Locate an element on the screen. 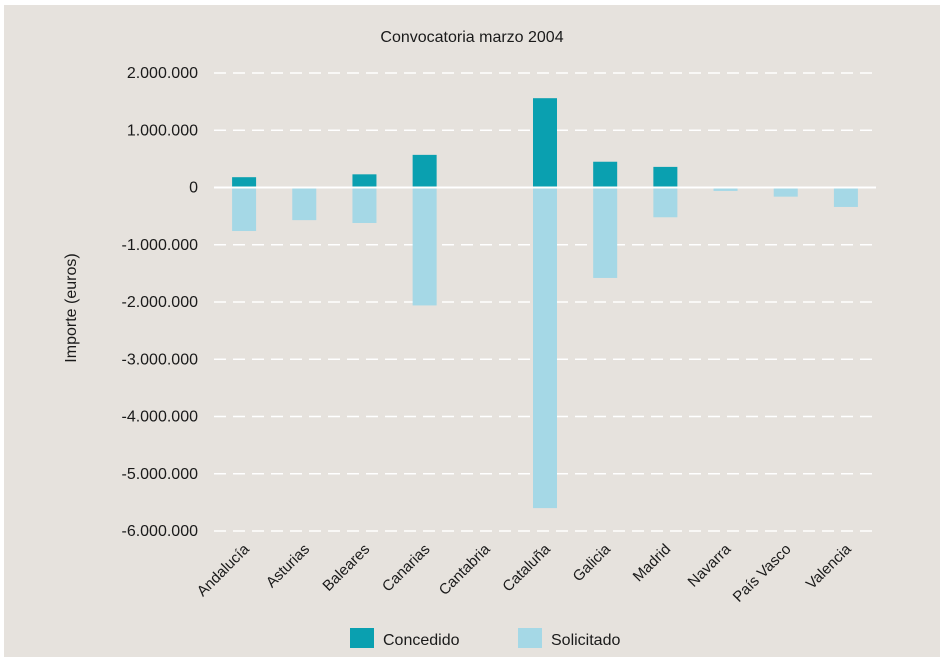 The width and height of the screenshot is (943, 662). x-category-label: Baleares is located at coordinates (346, 568).